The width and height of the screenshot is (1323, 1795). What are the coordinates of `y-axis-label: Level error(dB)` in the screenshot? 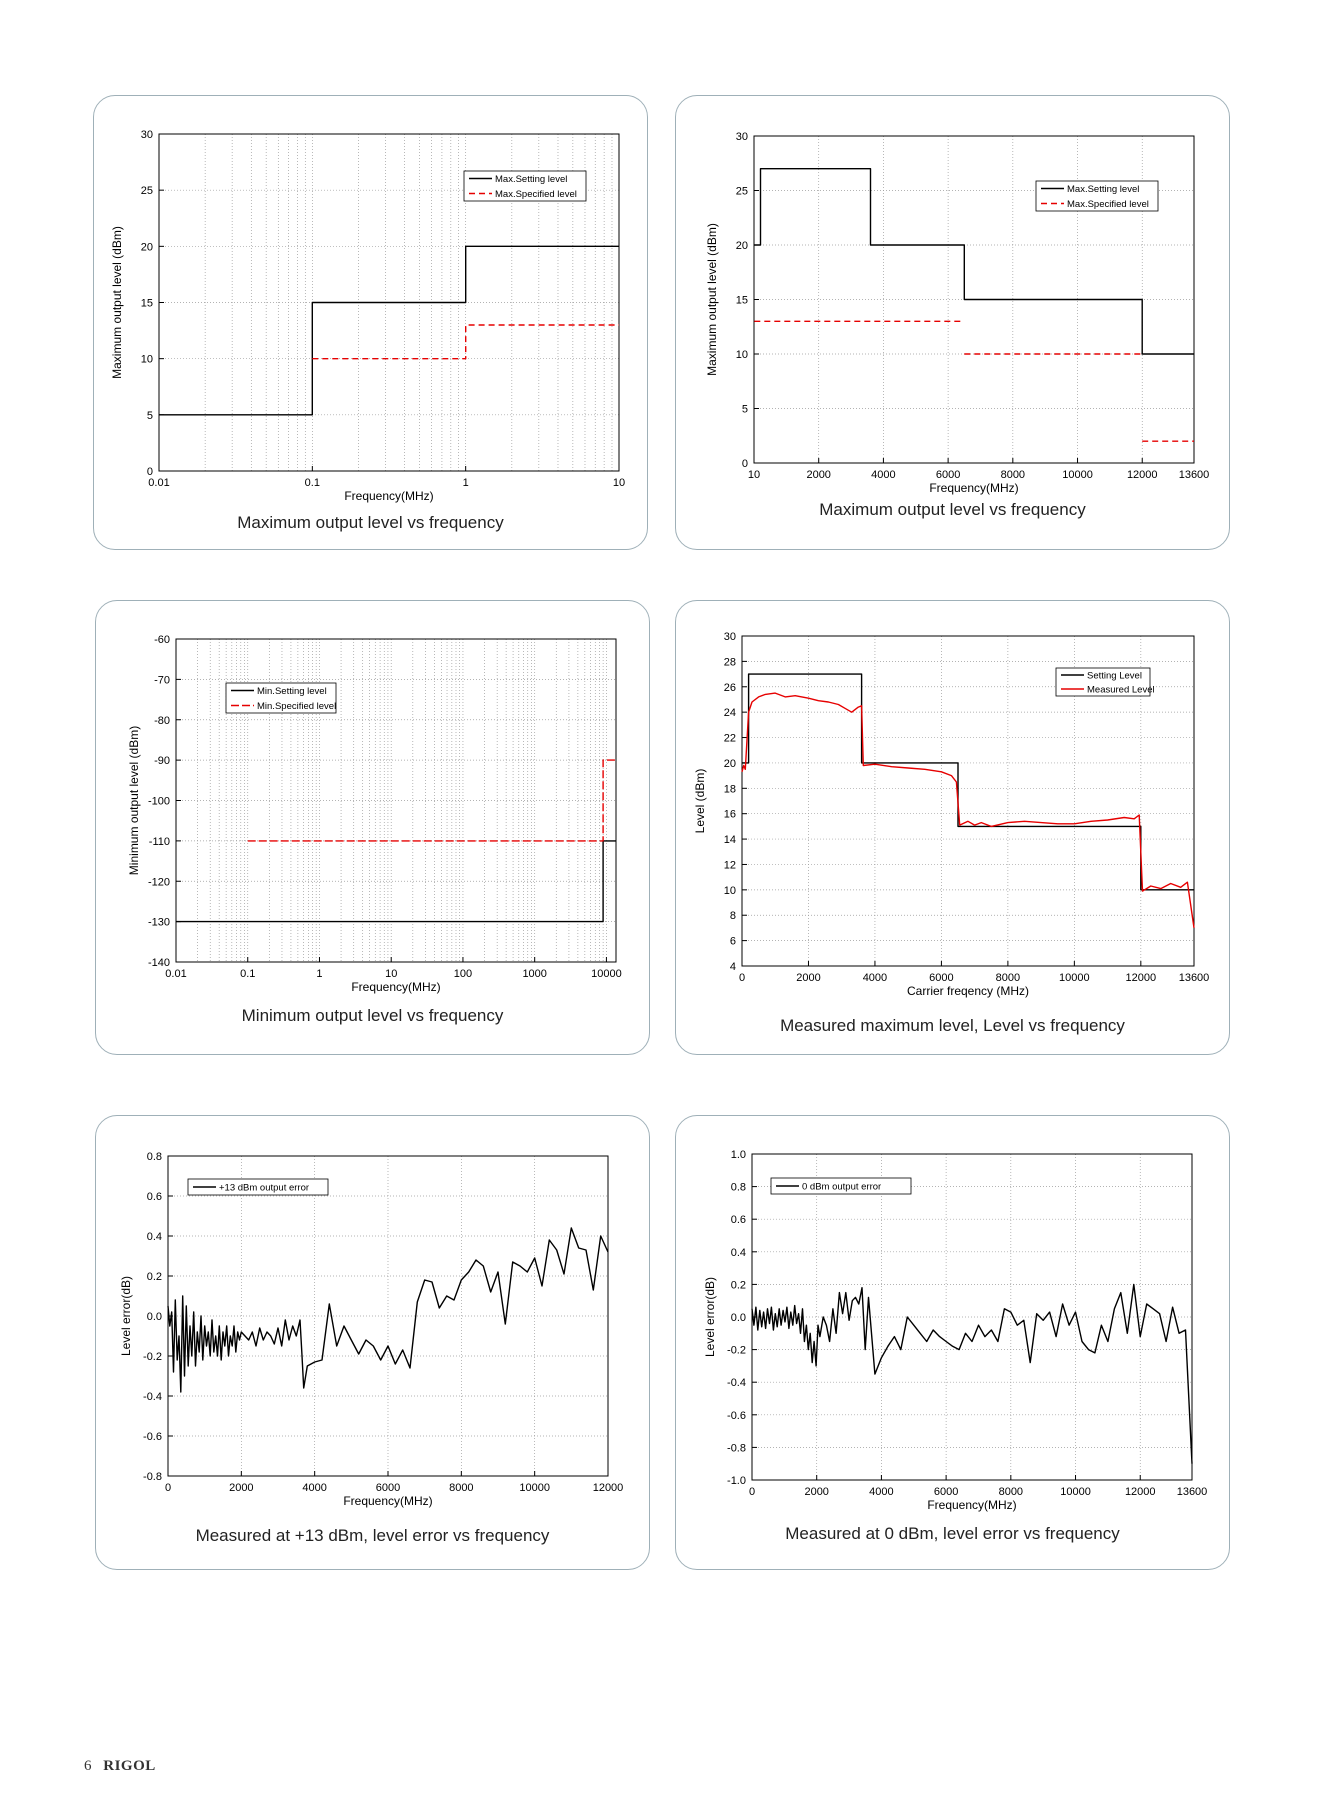 It's located at (126, 1316).